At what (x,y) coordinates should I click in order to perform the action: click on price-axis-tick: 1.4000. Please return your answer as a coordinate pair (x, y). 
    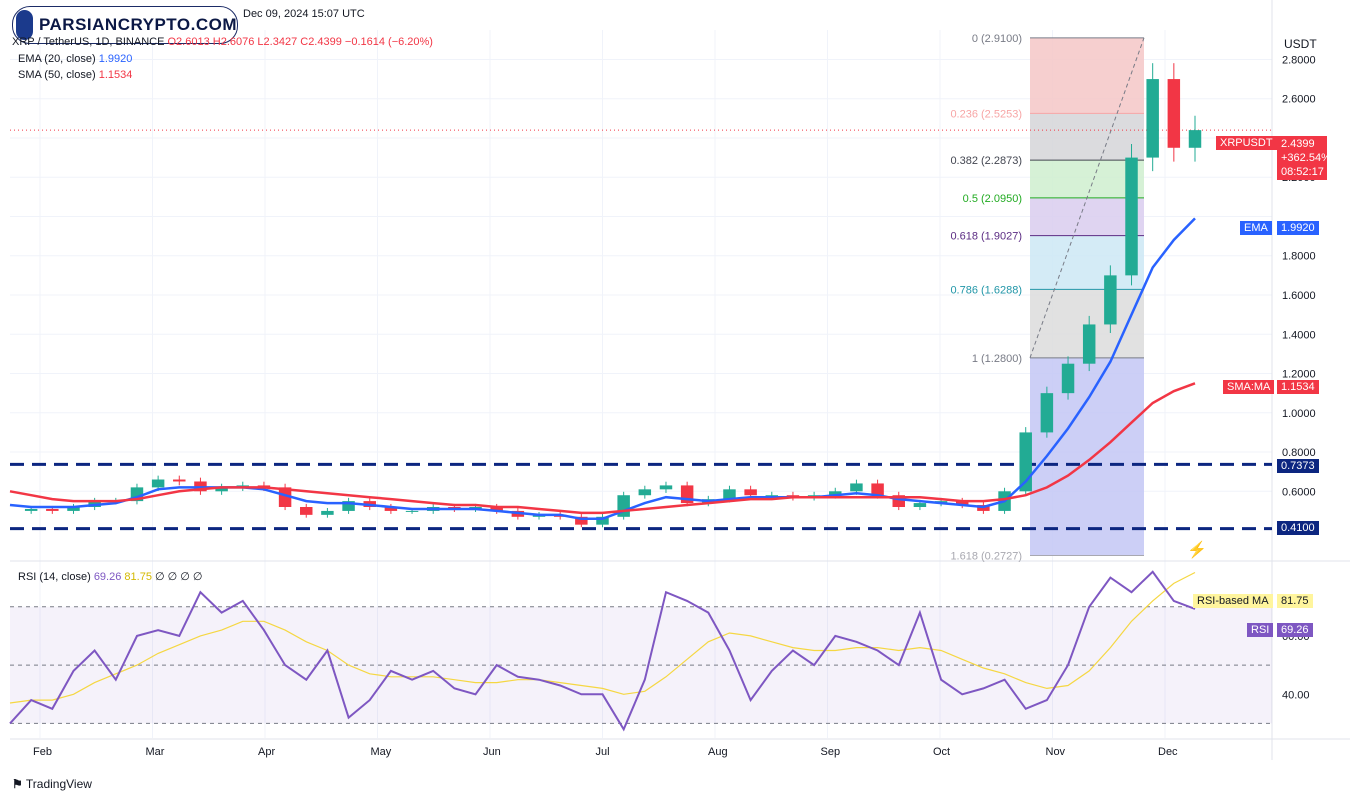
    Looking at the image, I should click on (1299, 335).